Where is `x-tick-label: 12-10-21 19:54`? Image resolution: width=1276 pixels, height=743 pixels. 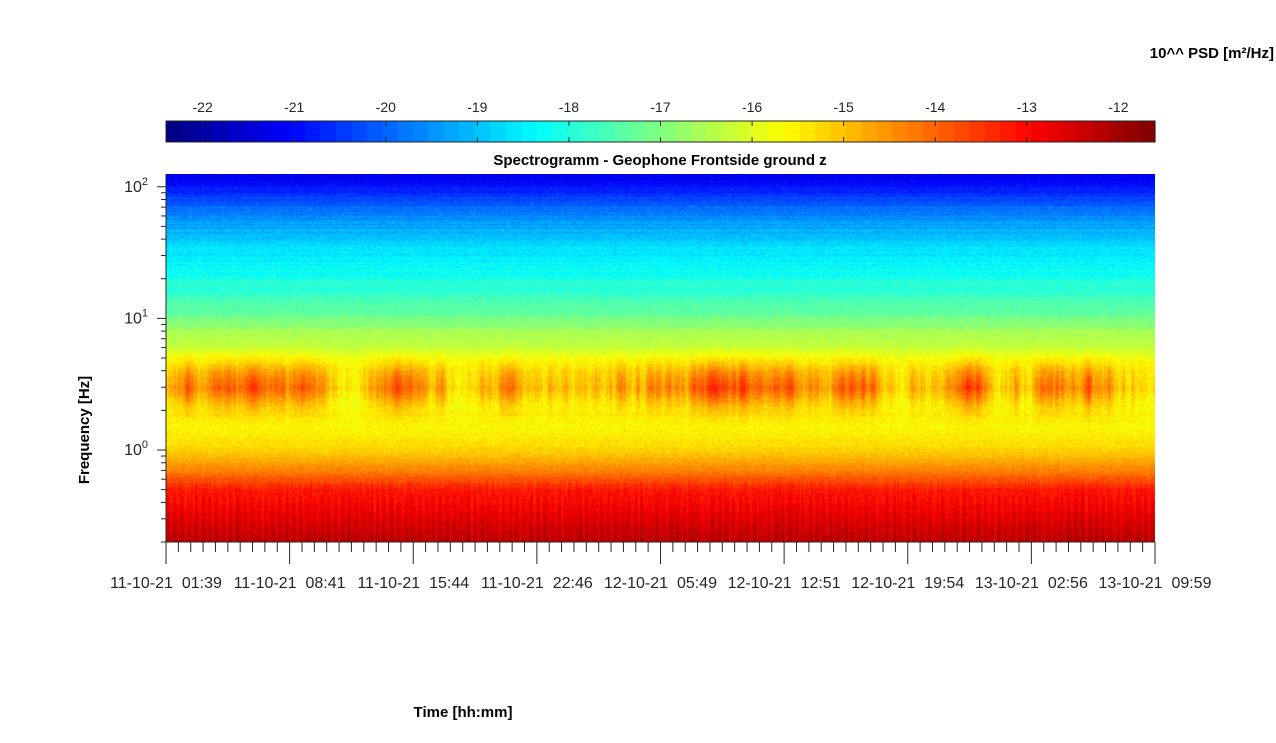 x-tick-label: 12-10-21 19:54 is located at coordinates (907, 583).